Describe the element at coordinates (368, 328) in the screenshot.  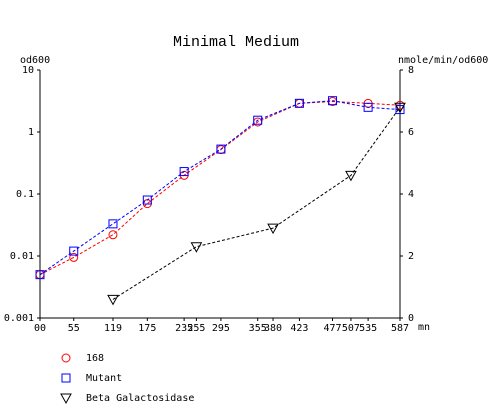
I see `x-tick-label: 535` at that location.